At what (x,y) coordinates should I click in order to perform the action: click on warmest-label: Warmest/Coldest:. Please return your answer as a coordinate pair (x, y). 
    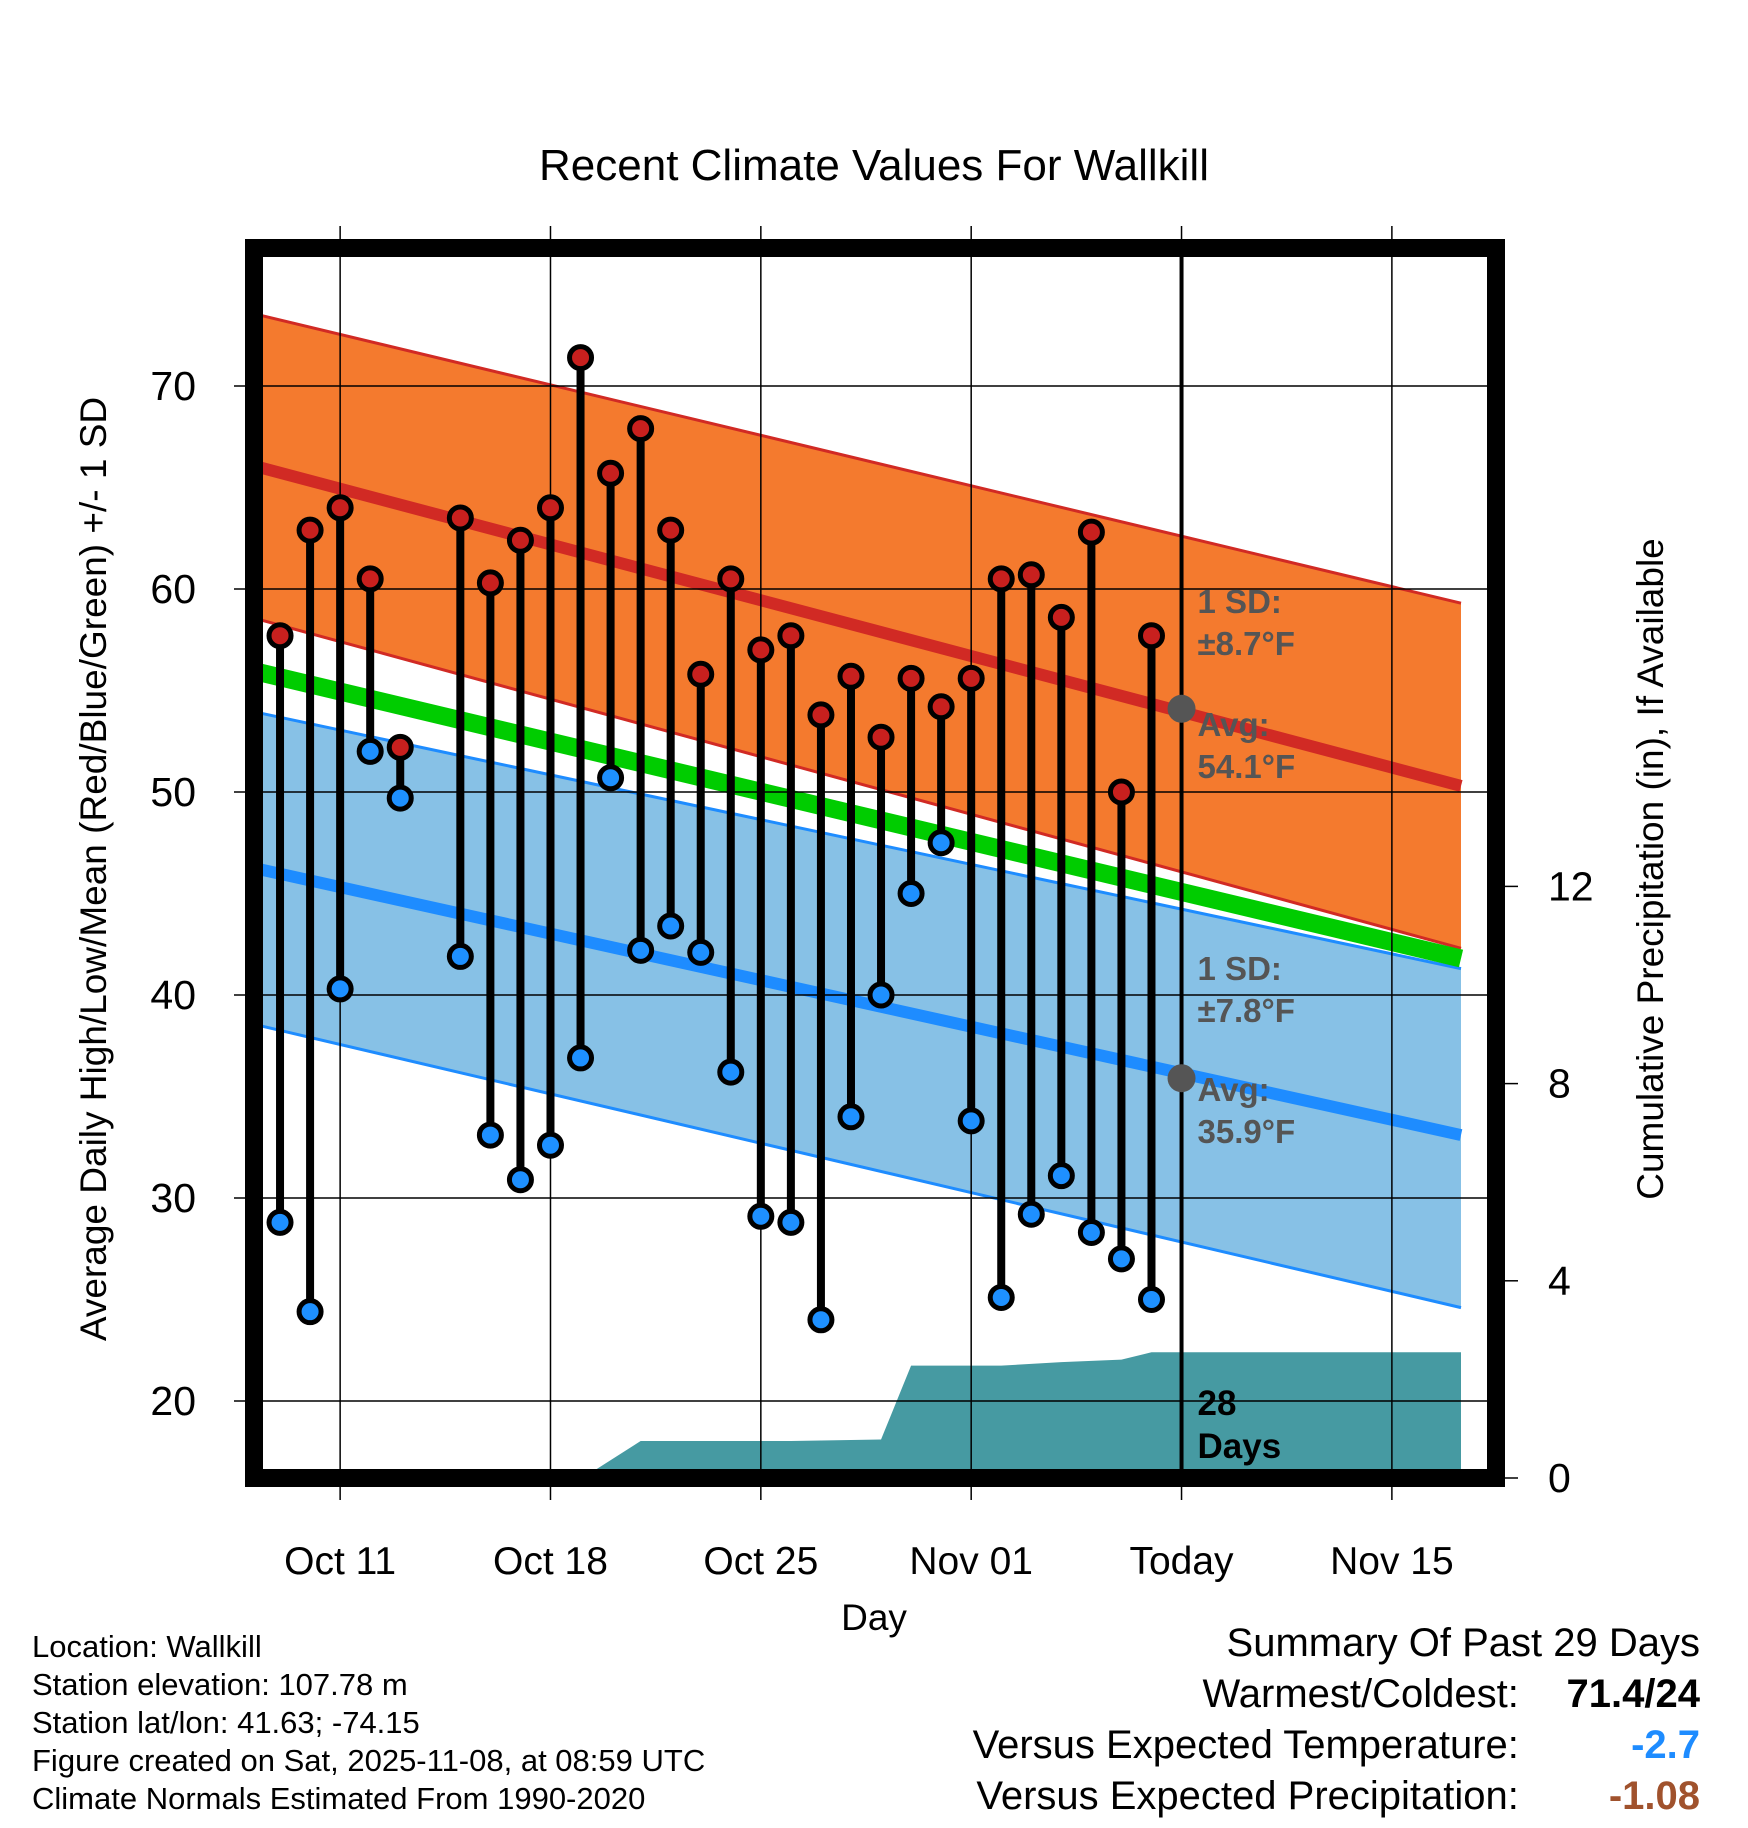
    Looking at the image, I should click on (1360, 1694).